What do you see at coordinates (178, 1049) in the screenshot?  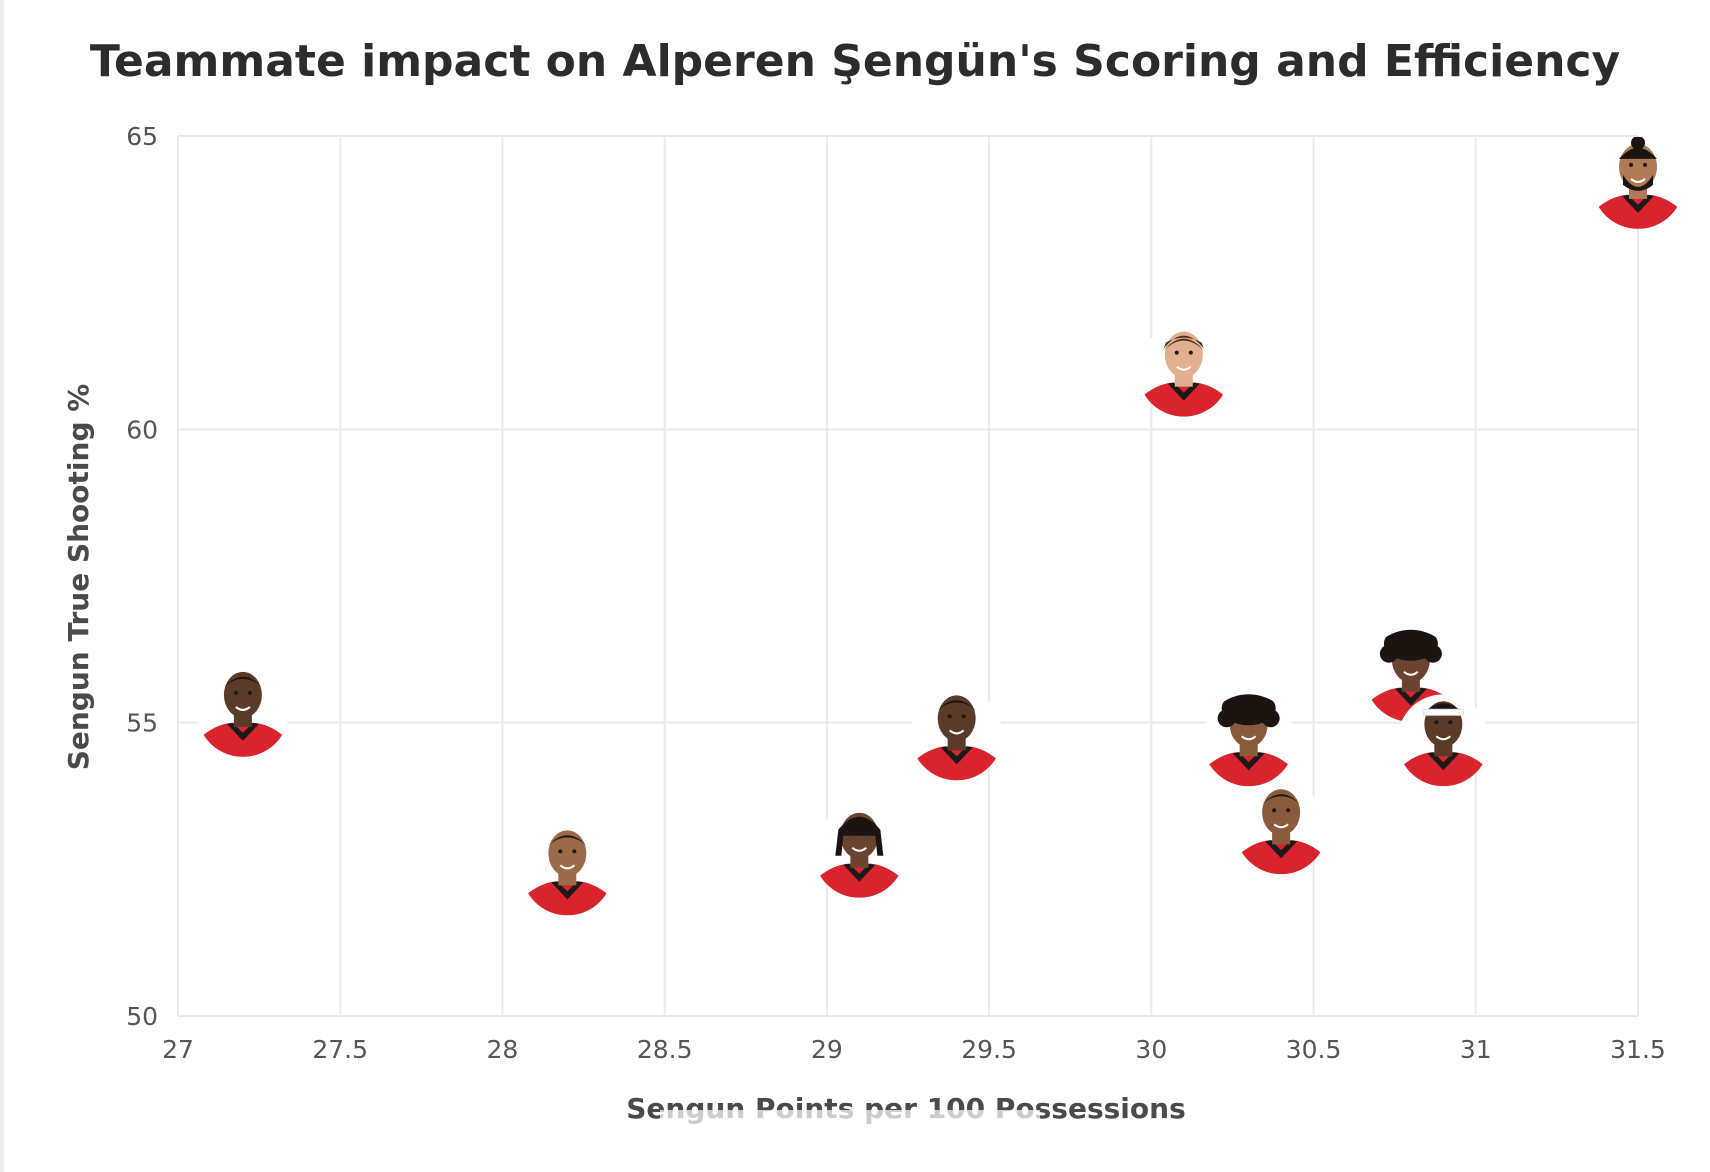 I see `x-tick-label: 27` at bounding box center [178, 1049].